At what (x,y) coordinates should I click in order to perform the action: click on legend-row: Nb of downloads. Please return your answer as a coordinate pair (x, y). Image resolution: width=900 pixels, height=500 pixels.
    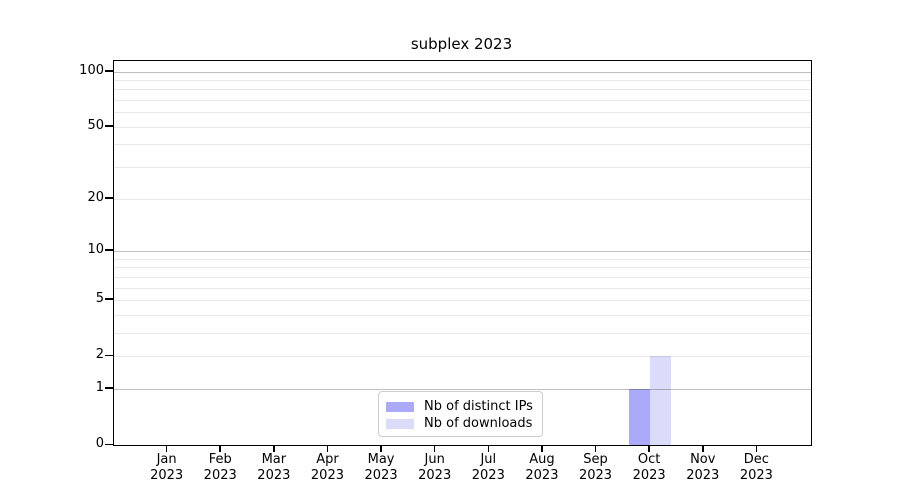
    Looking at the image, I should click on (464, 423).